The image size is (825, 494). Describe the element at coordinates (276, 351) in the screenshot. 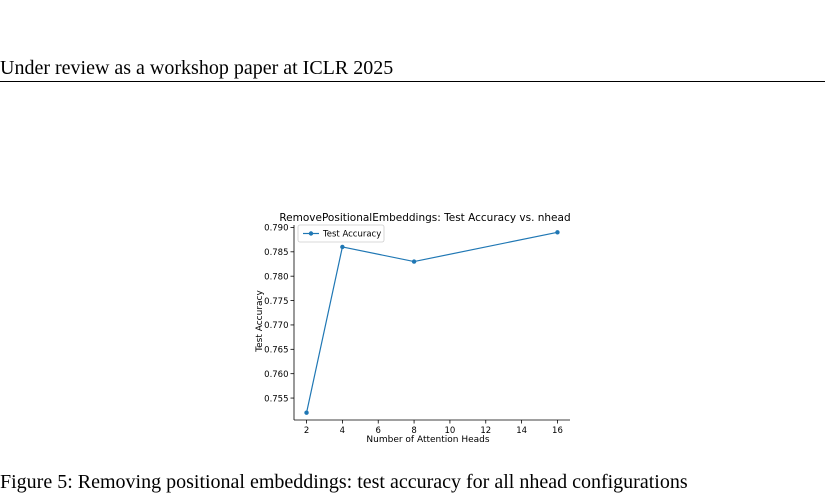

I see `y-tick-label: 0.765` at that location.